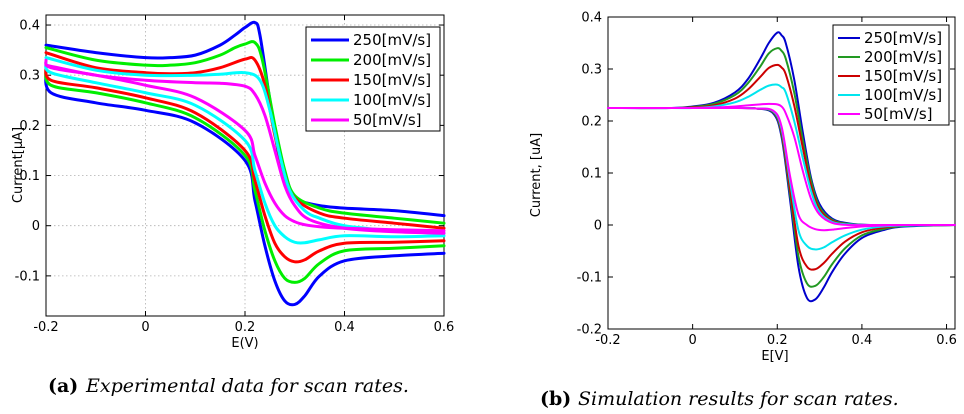 This screenshot has height=414, width=964. I want to click on chart-a-caption-label: (a), so click(63, 386).